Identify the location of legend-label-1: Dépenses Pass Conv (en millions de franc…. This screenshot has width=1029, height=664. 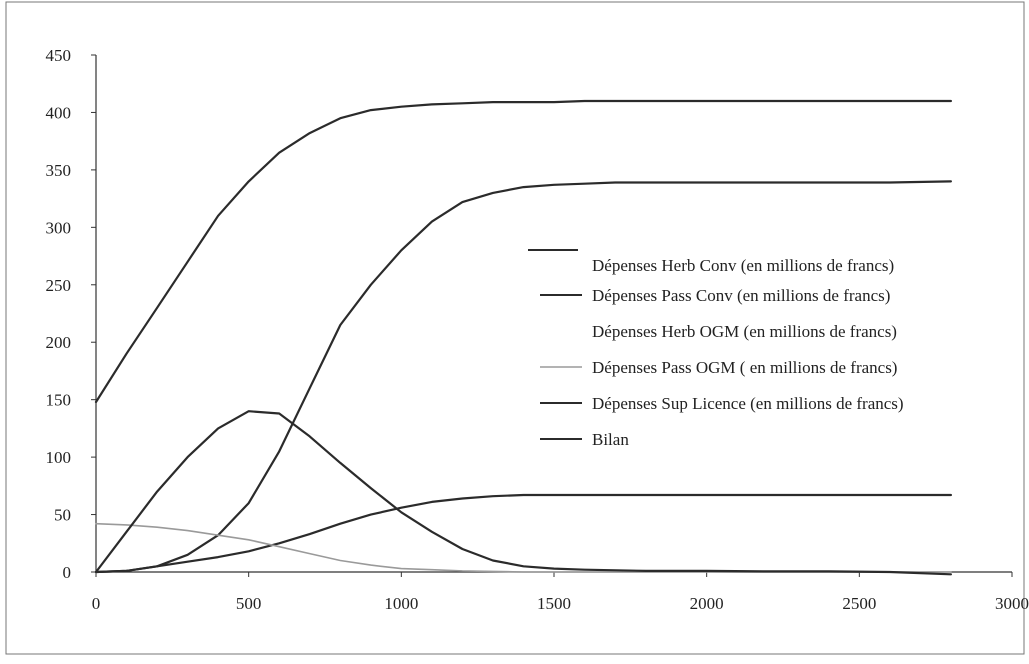
(741, 295).